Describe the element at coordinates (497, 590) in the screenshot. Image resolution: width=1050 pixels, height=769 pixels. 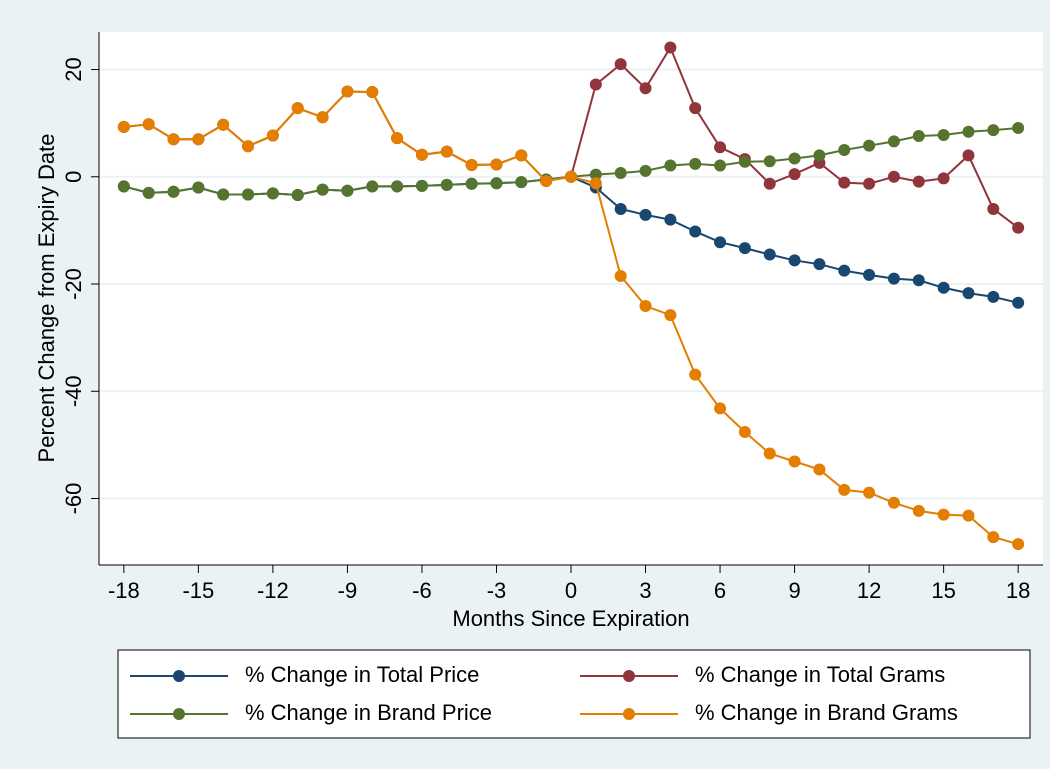
I see `x-tick-label: -3` at that location.